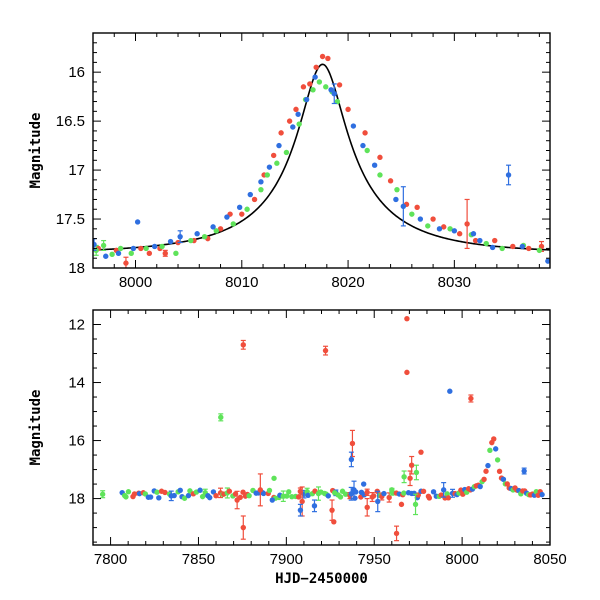  Describe the element at coordinates (70, 219) in the screenshot. I see `y-tick-label: 17.5` at that location.